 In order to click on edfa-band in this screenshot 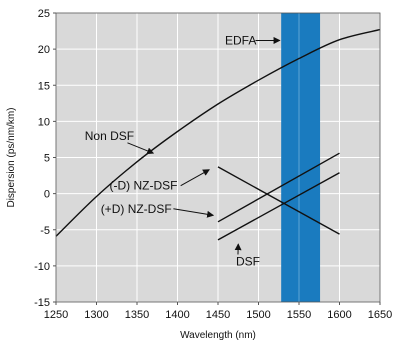, I will do `click(301, 157)`.